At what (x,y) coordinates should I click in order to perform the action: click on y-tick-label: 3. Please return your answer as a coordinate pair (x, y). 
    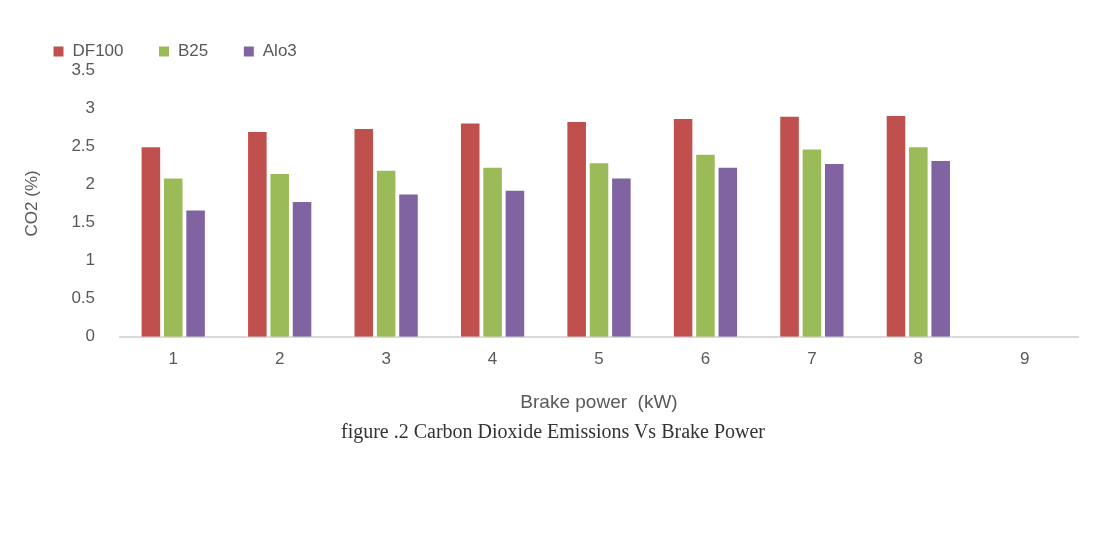
    Looking at the image, I should click on (90, 107).